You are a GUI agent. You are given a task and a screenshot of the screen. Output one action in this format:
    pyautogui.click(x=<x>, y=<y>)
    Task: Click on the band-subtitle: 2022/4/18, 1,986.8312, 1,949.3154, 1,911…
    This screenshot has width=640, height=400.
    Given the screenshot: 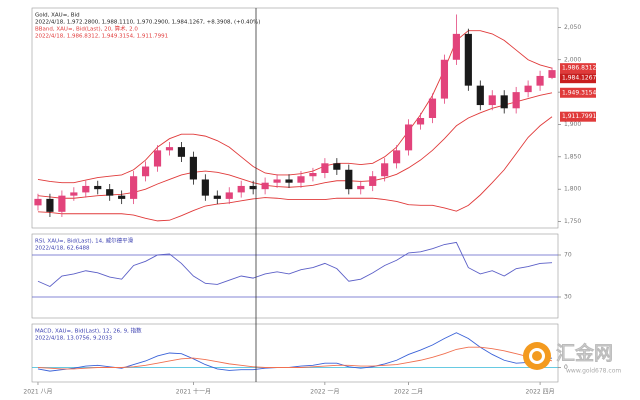 What is the action you would take?
    pyautogui.click(x=101, y=37)
    